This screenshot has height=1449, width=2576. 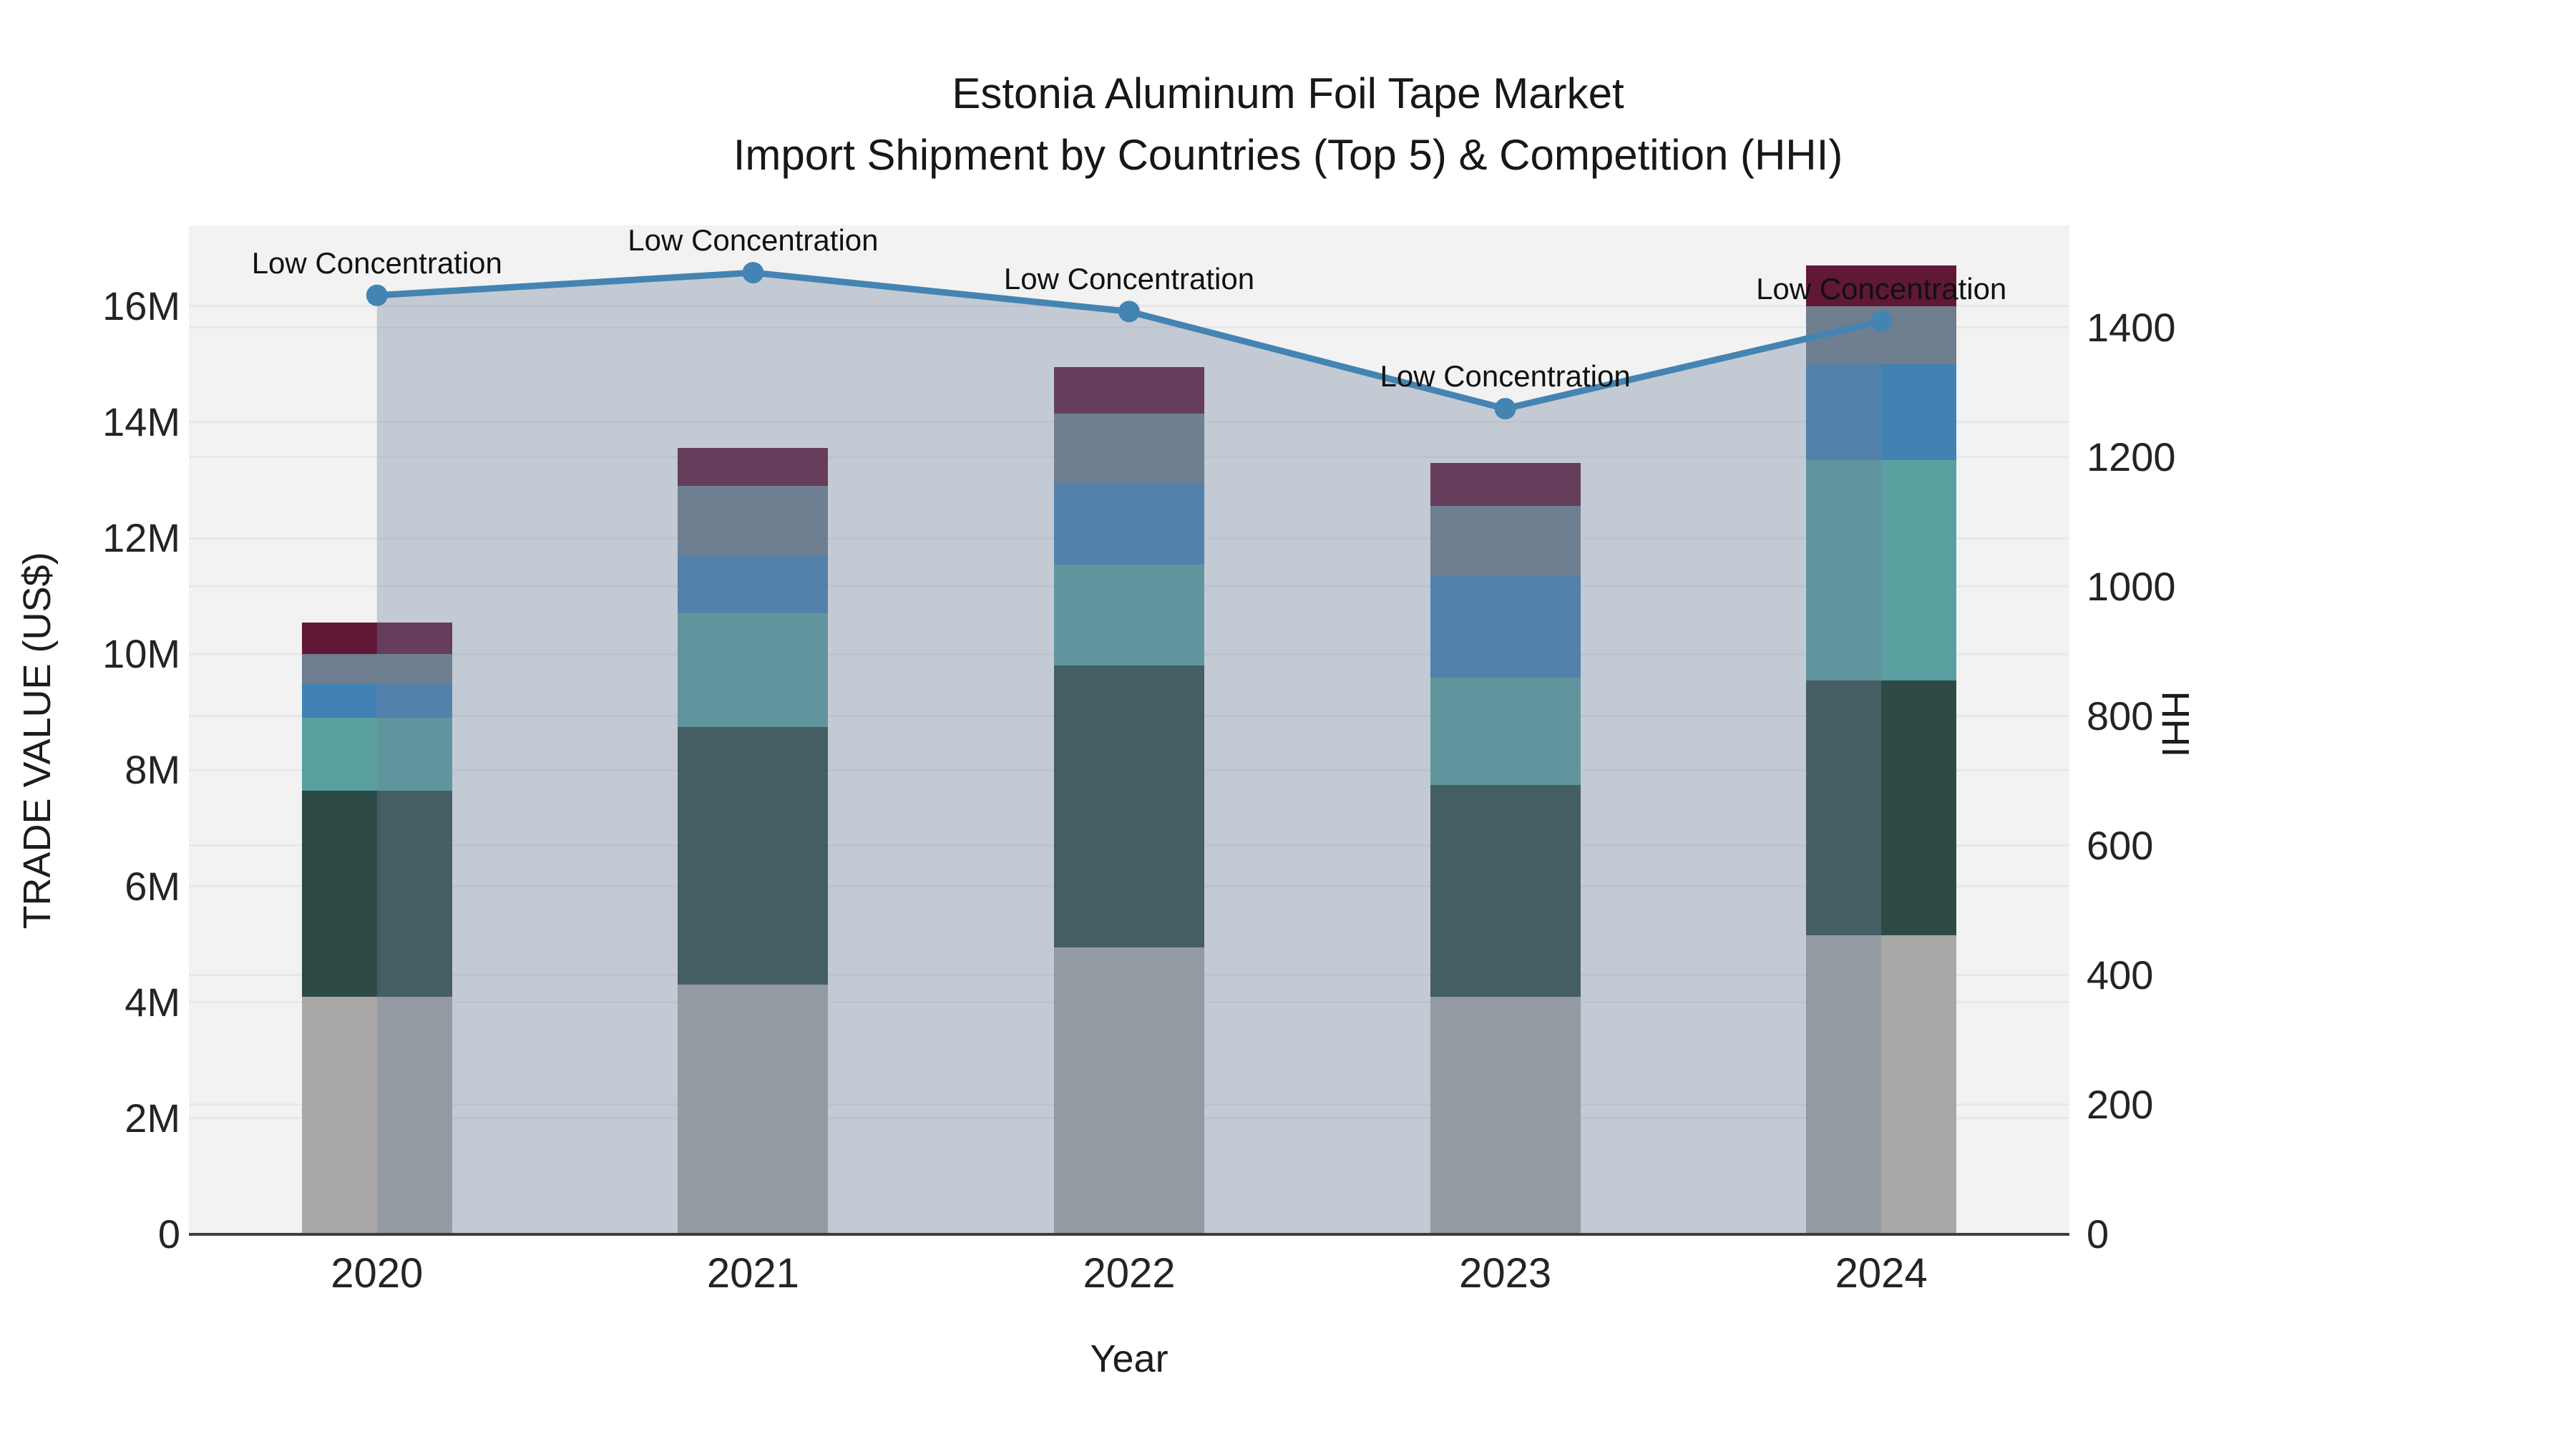 I want to click on annotation-low-concentration-2020: Low Concentration, so click(x=376, y=262).